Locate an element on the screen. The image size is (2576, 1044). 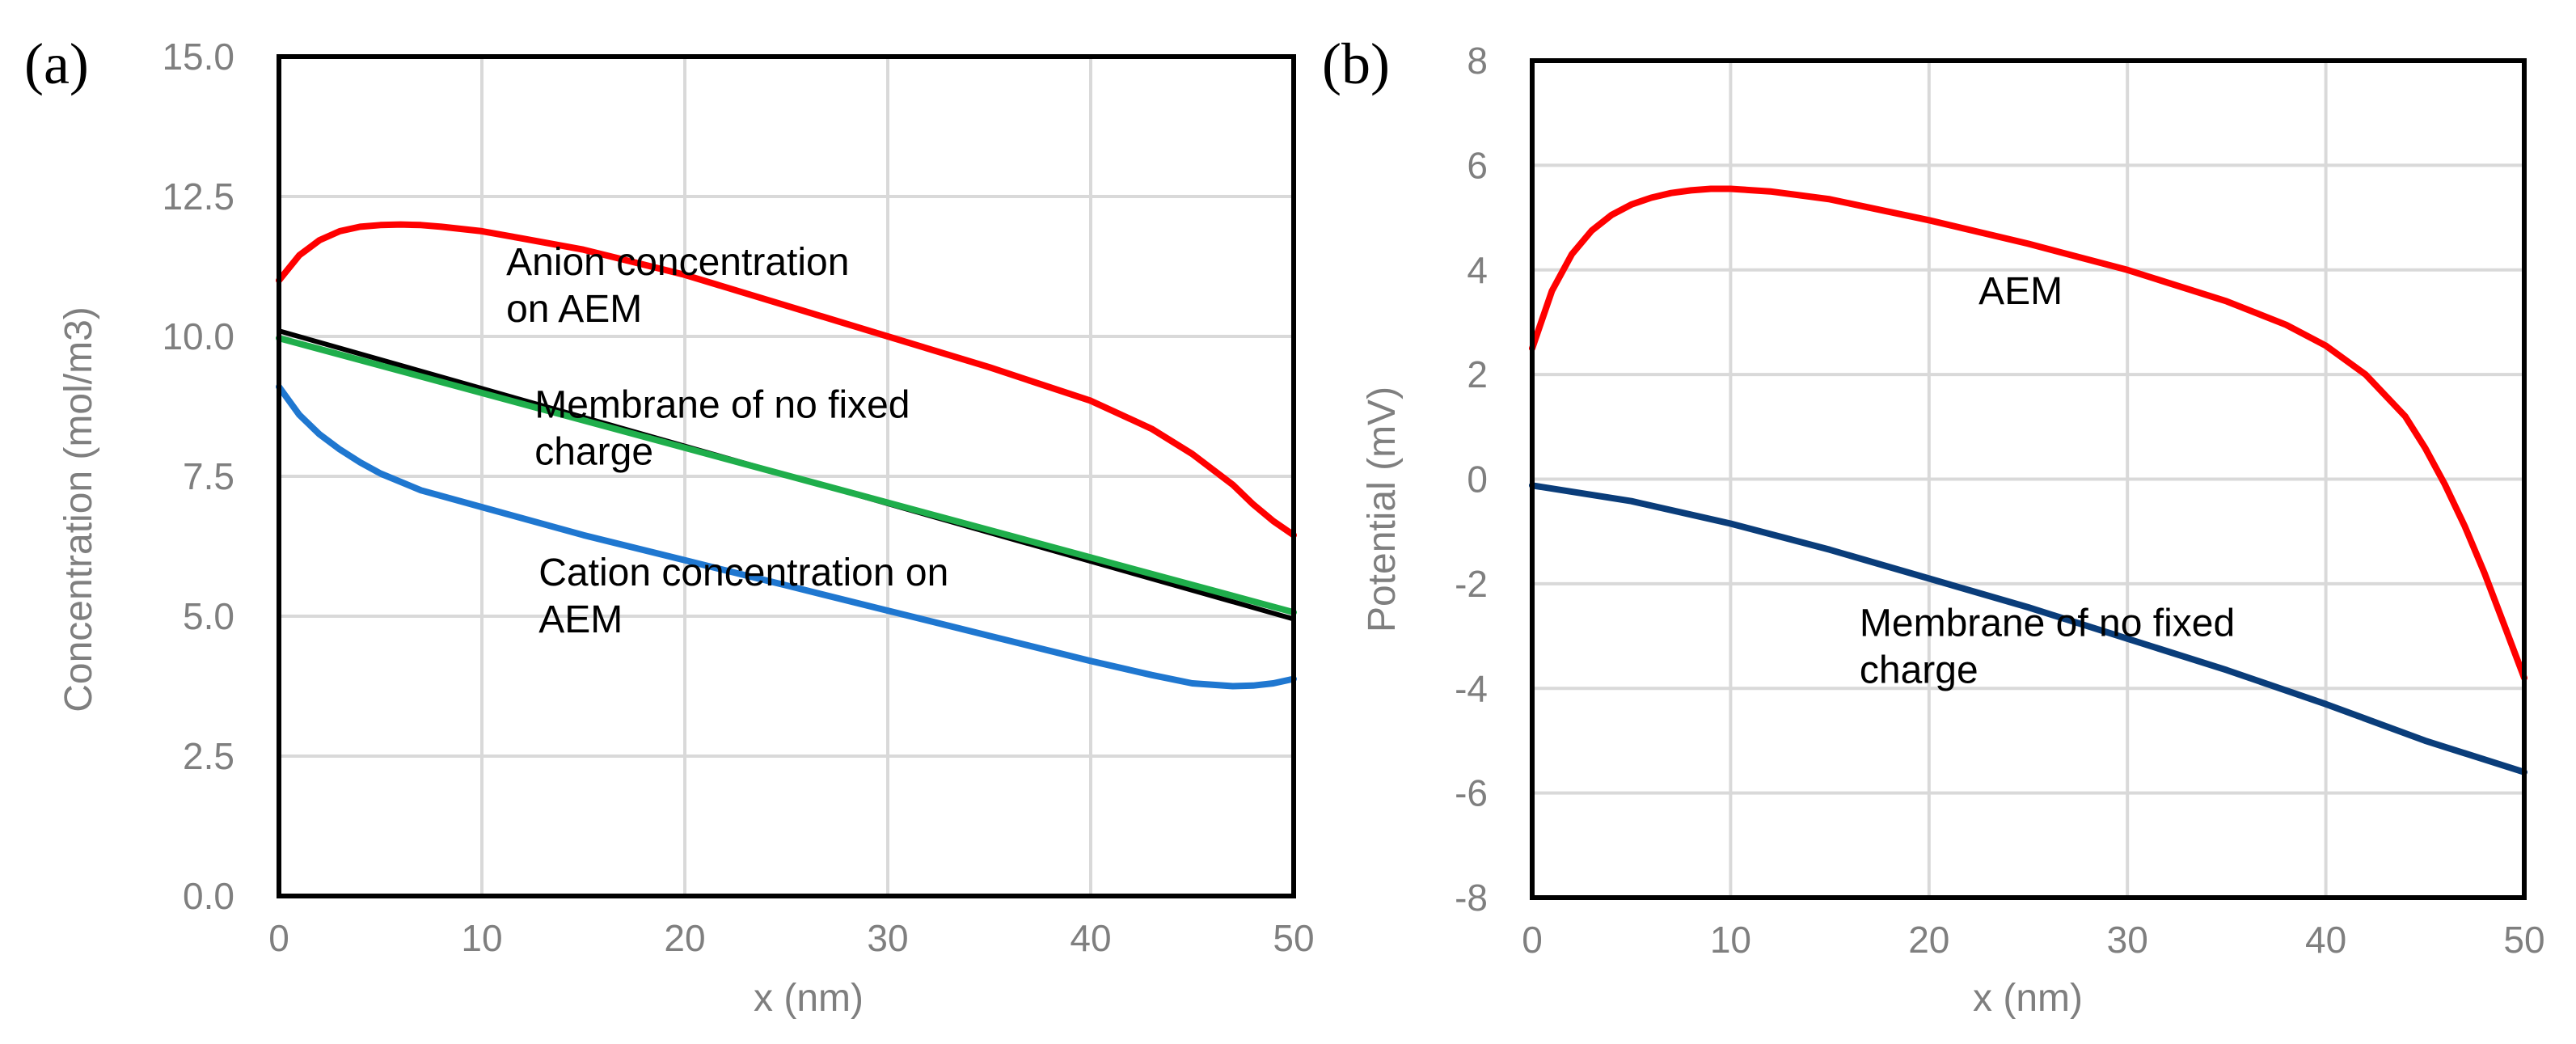
panel-a-x-tick-label: 0 is located at coordinates (278, 938).